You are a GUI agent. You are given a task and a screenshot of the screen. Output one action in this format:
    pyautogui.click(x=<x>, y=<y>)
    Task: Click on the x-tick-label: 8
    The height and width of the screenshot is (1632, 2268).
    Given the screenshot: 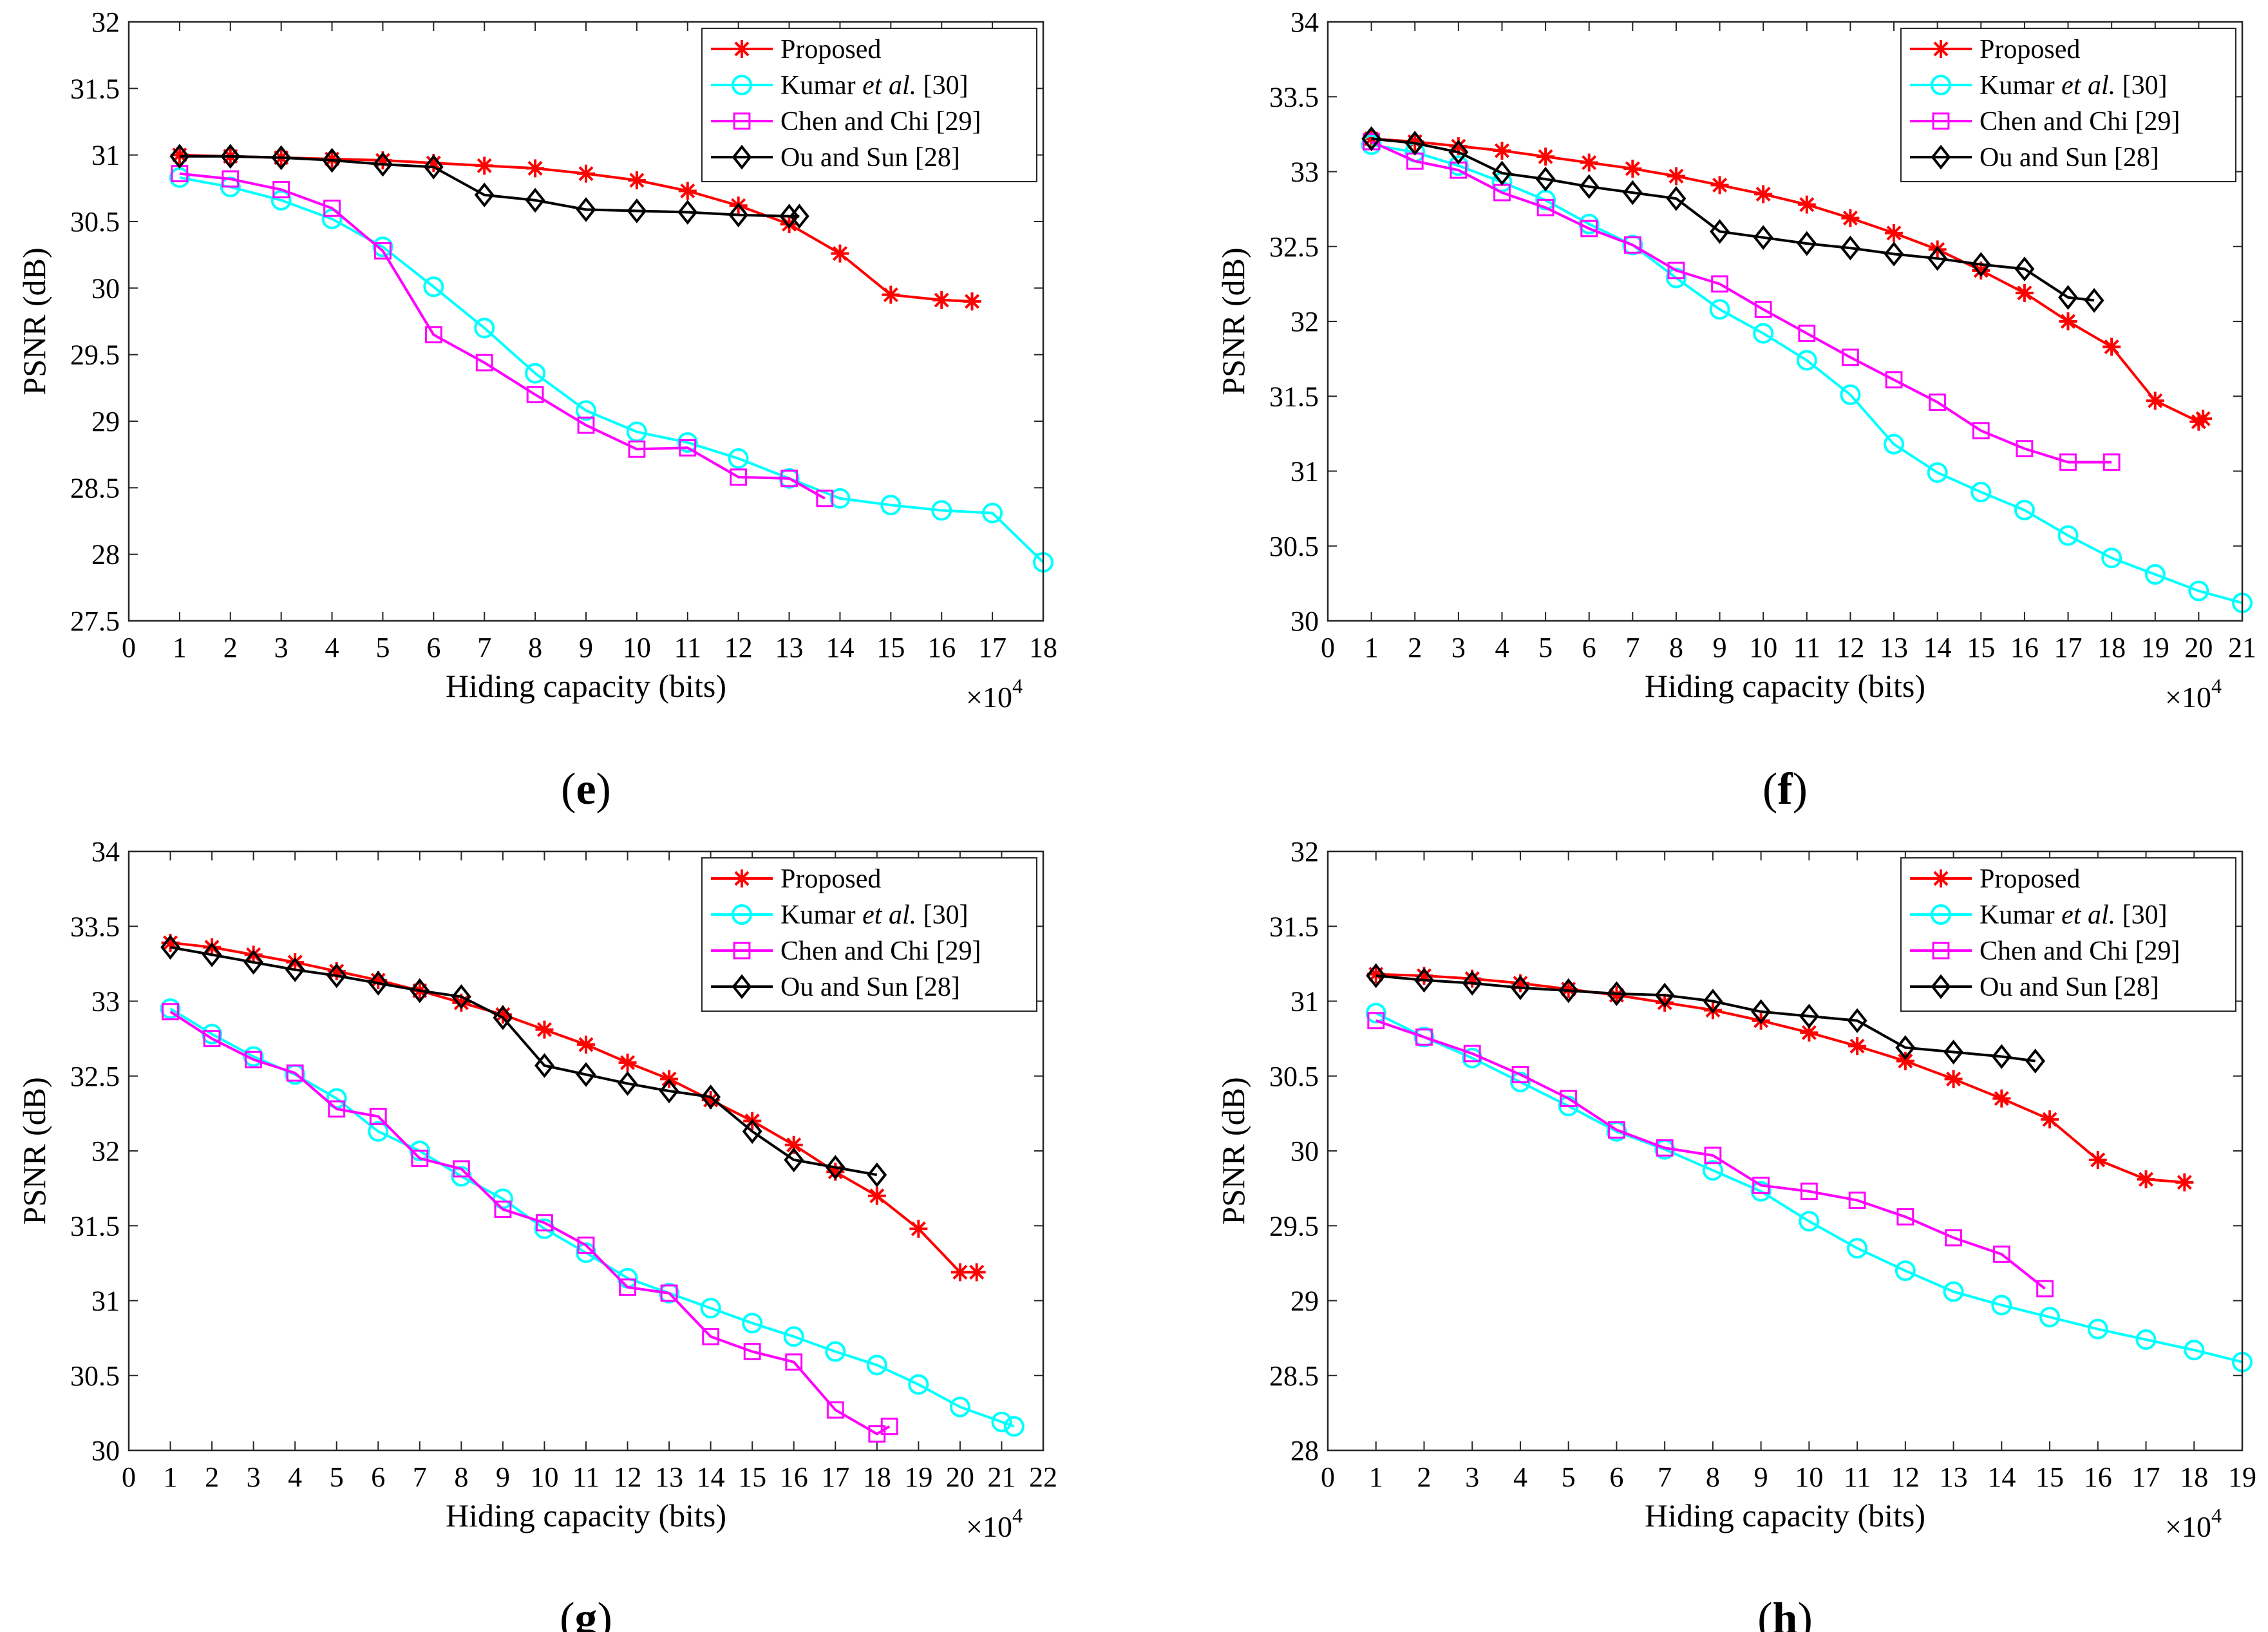 What is the action you would take?
    pyautogui.click(x=1676, y=647)
    